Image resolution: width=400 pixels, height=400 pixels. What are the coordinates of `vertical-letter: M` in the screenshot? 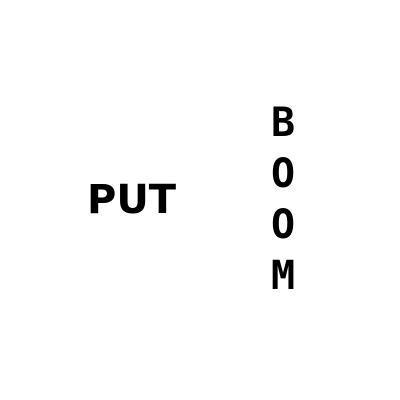 It's located at (283, 276).